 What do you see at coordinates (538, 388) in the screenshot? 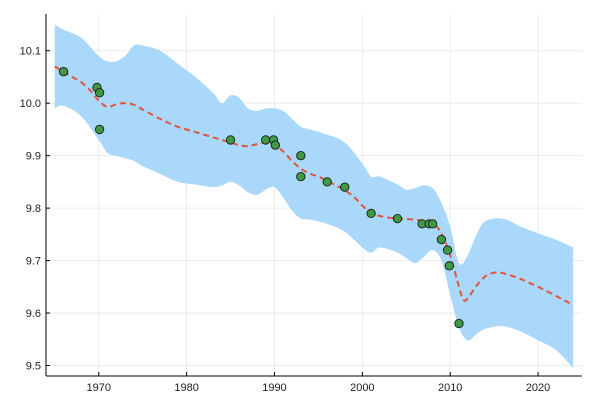
I see `x-tick-label: 2020` at bounding box center [538, 388].